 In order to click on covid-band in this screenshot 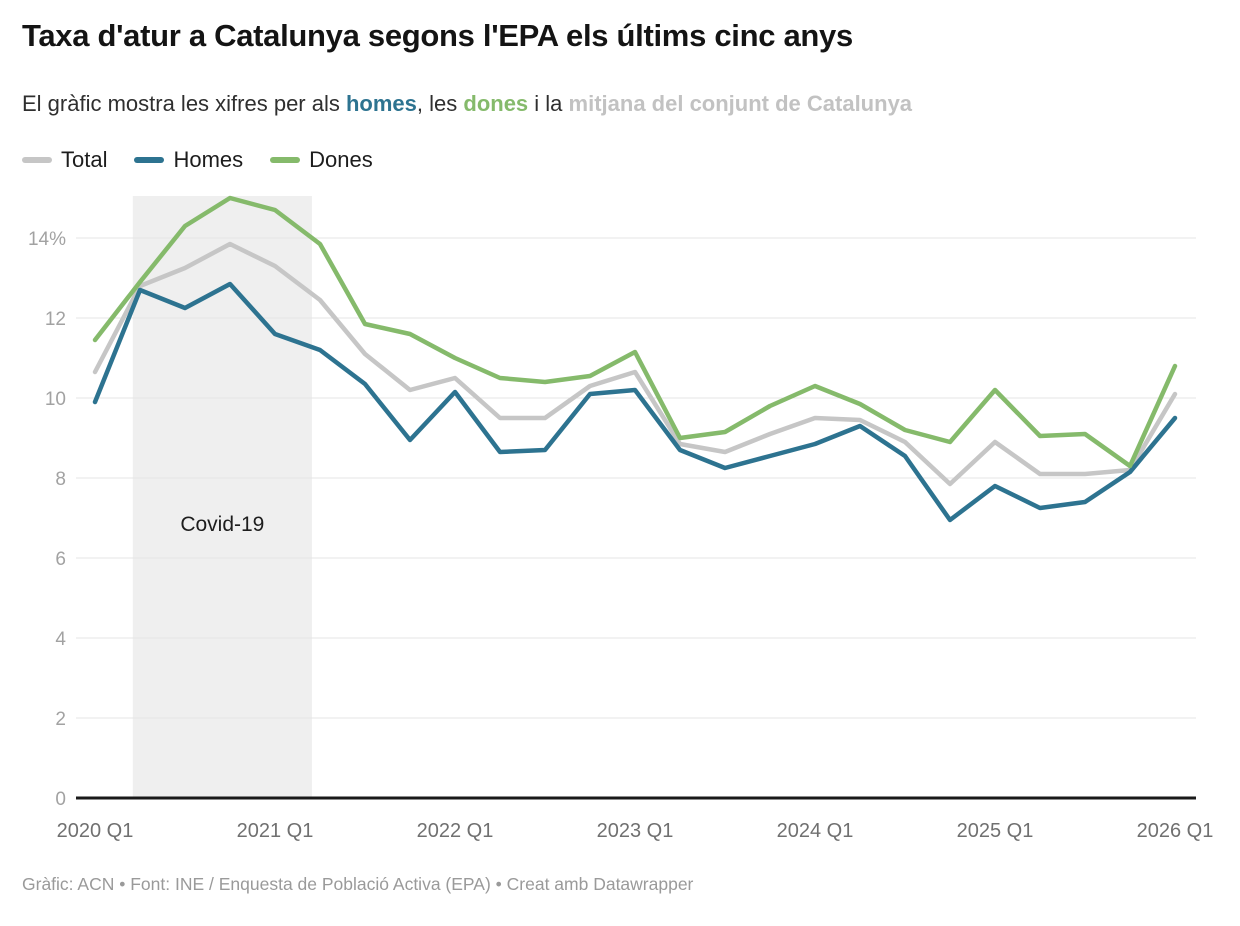, I will do `click(222, 497)`.